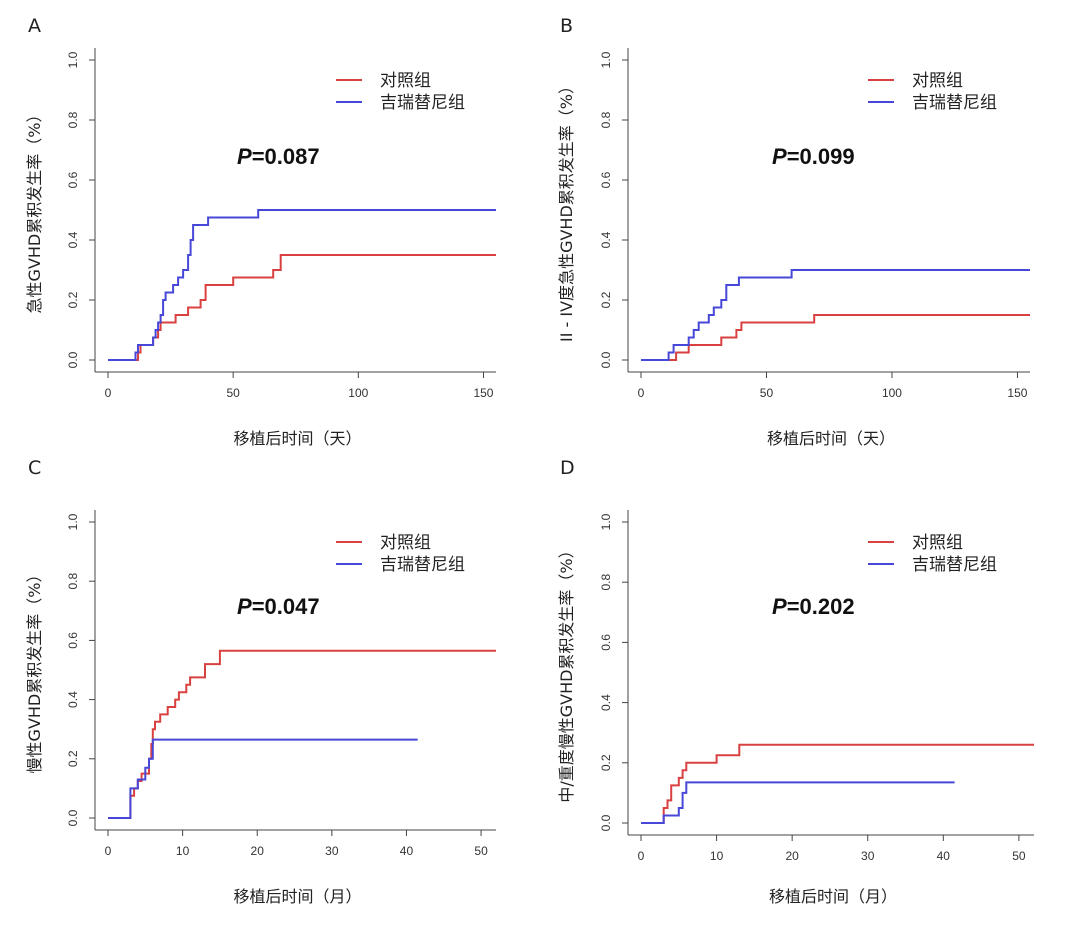  I want to click on panel-letter: A, so click(34, 26).